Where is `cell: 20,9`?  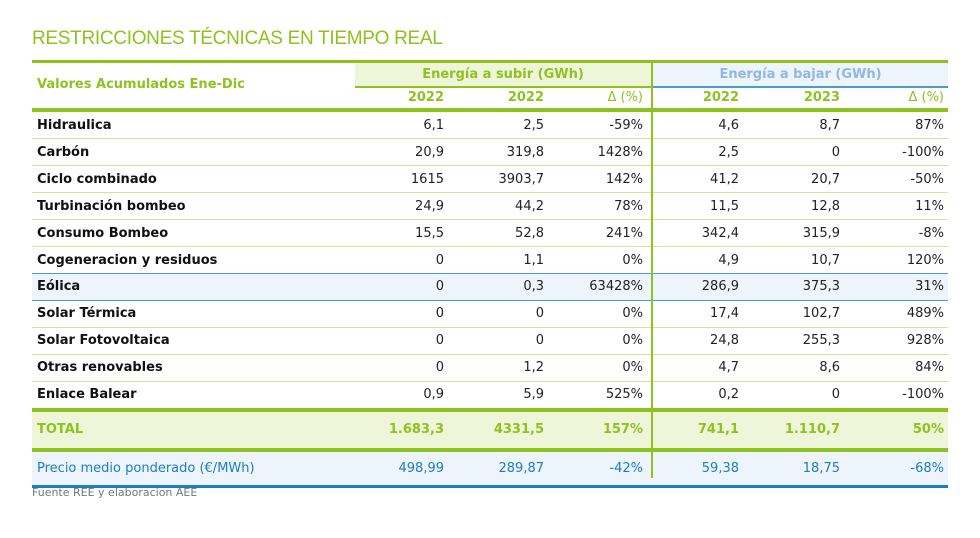
cell: 20,9 is located at coordinates (429, 152).